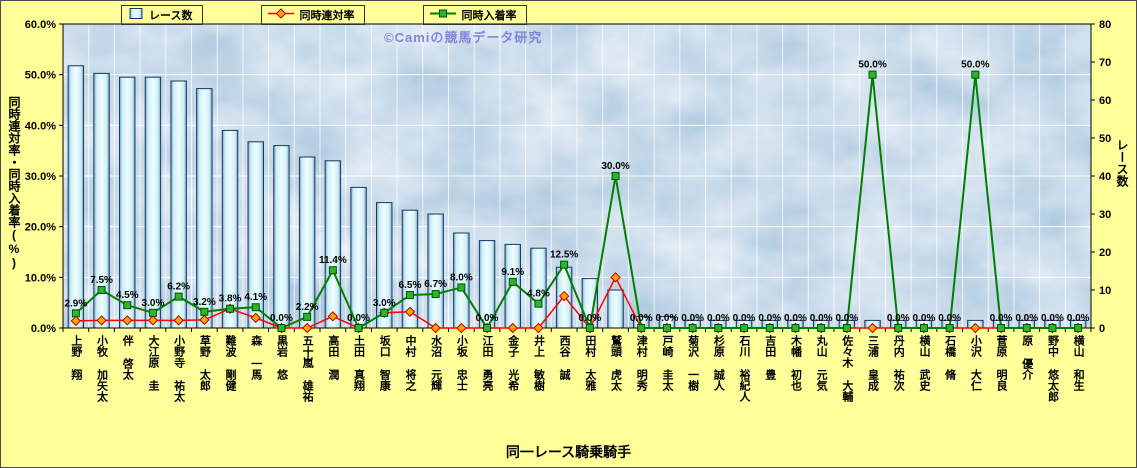 Image resolution: width=1137 pixels, height=468 pixels. I want to click on data-label: 3.2%, so click(204, 302).